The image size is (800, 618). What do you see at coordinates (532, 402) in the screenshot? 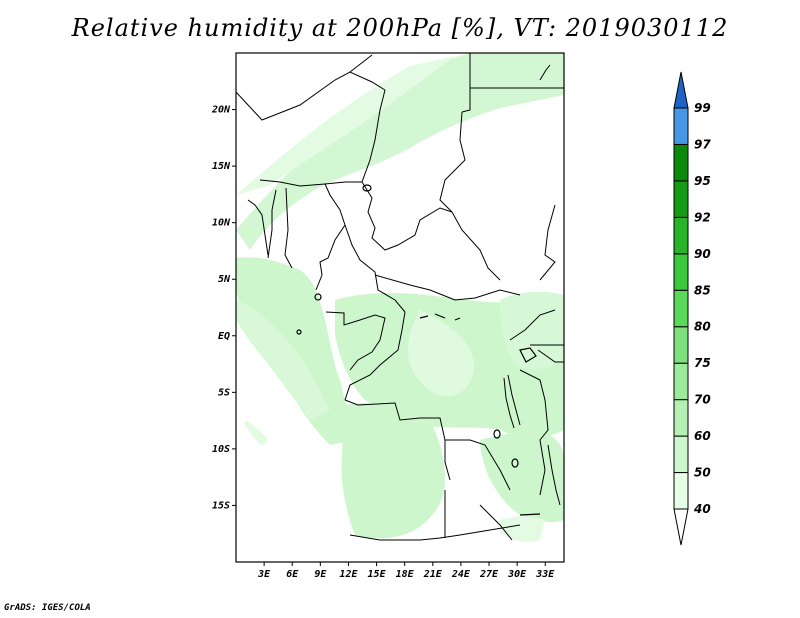
I see `boundary-east-africa` at bounding box center [532, 402].